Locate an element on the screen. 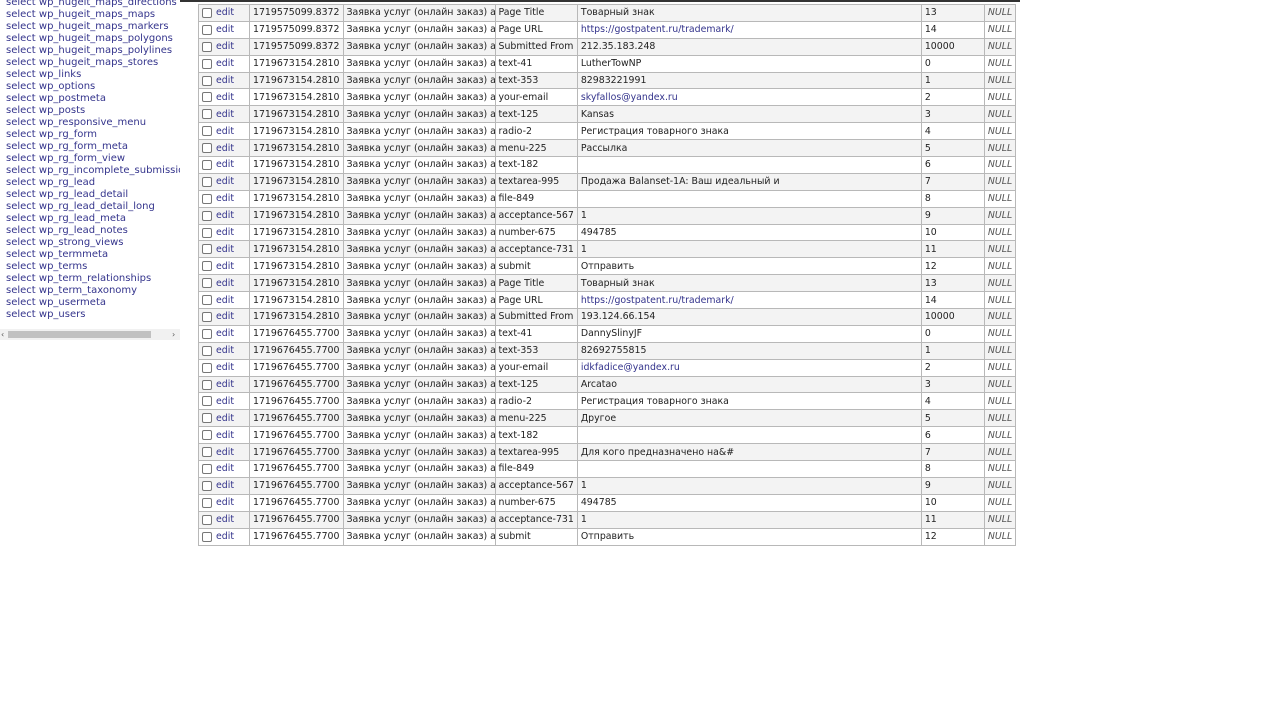 The width and height of the screenshot is (1280, 720). sidebar-table-link: select wp_term_relationships is located at coordinates (79, 278).